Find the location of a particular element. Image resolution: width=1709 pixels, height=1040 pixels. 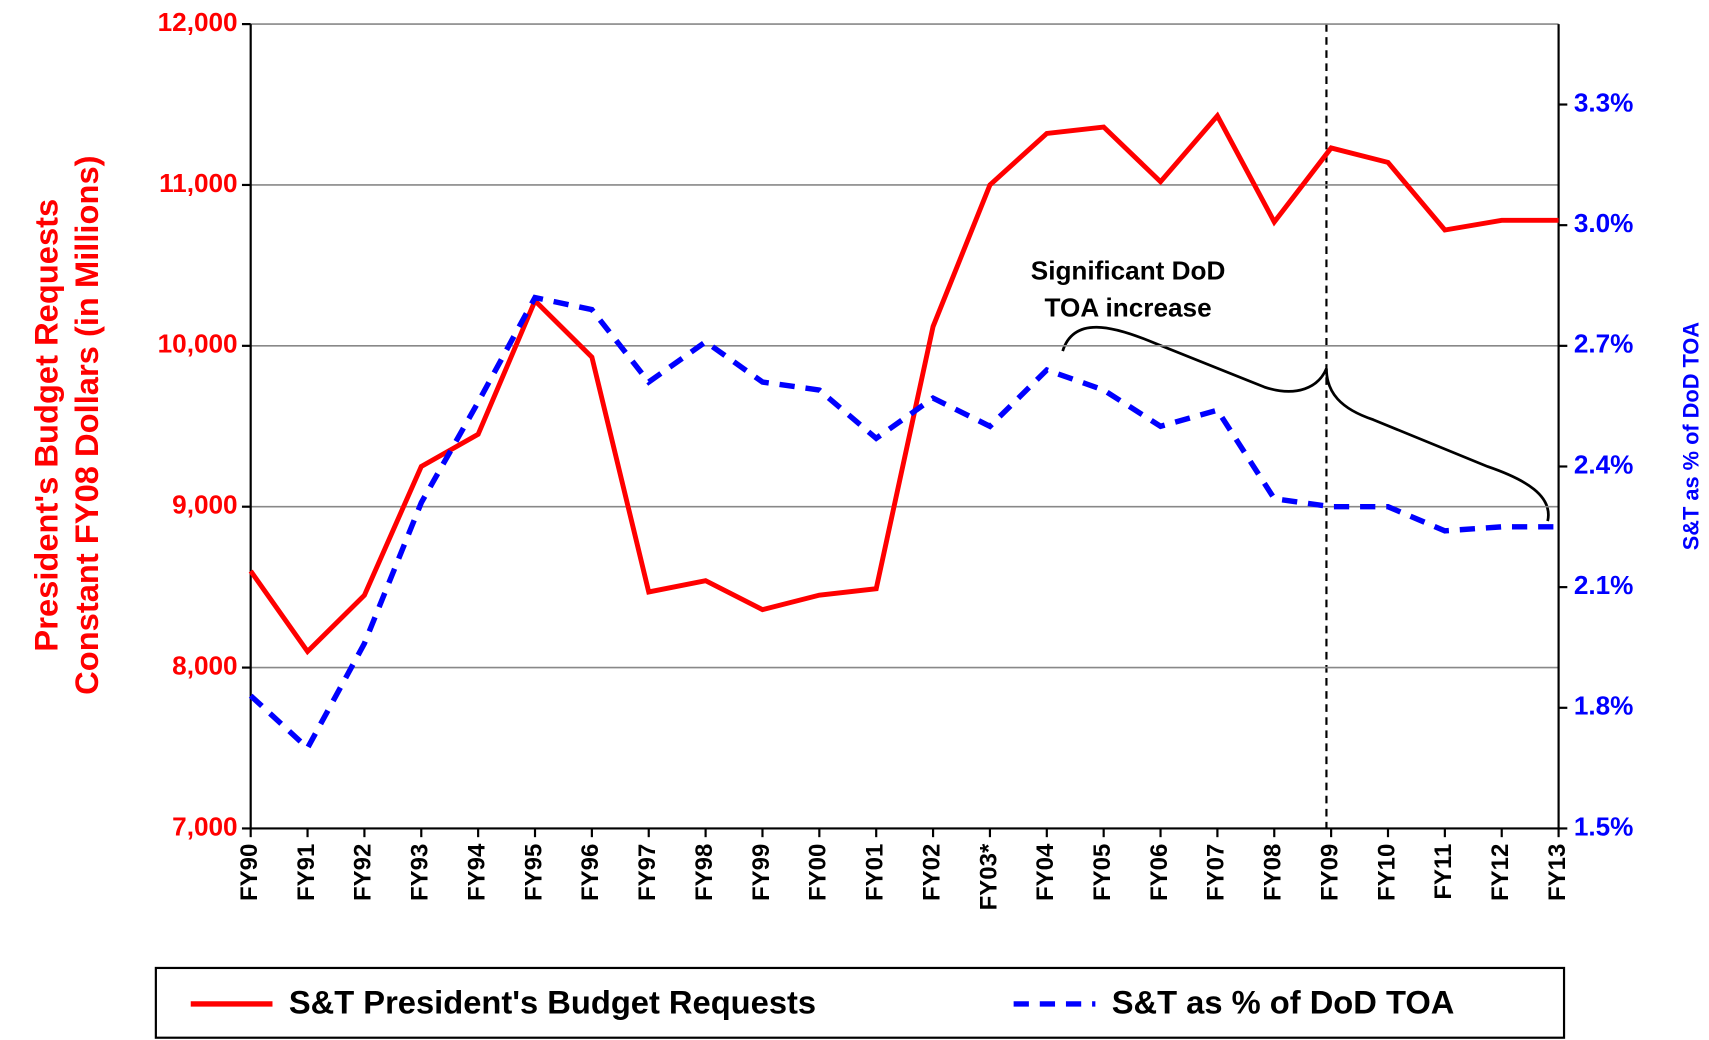

x-tick-label: FY07 is located at coordinates (1216, 872).